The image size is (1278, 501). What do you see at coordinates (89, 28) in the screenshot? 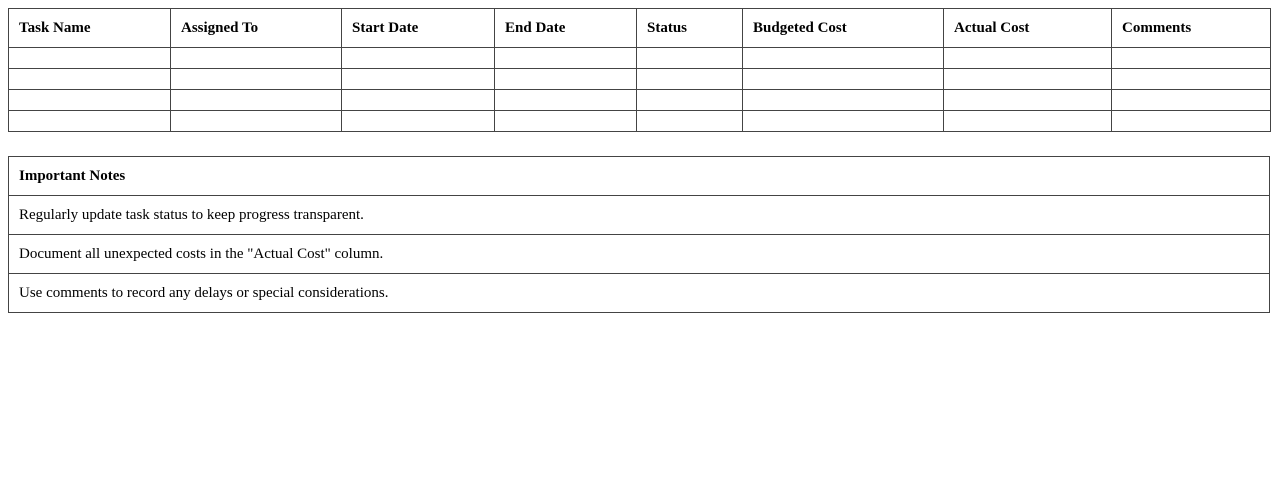
I see `header-task-name: Task Name` at bounding box center [89, 28].